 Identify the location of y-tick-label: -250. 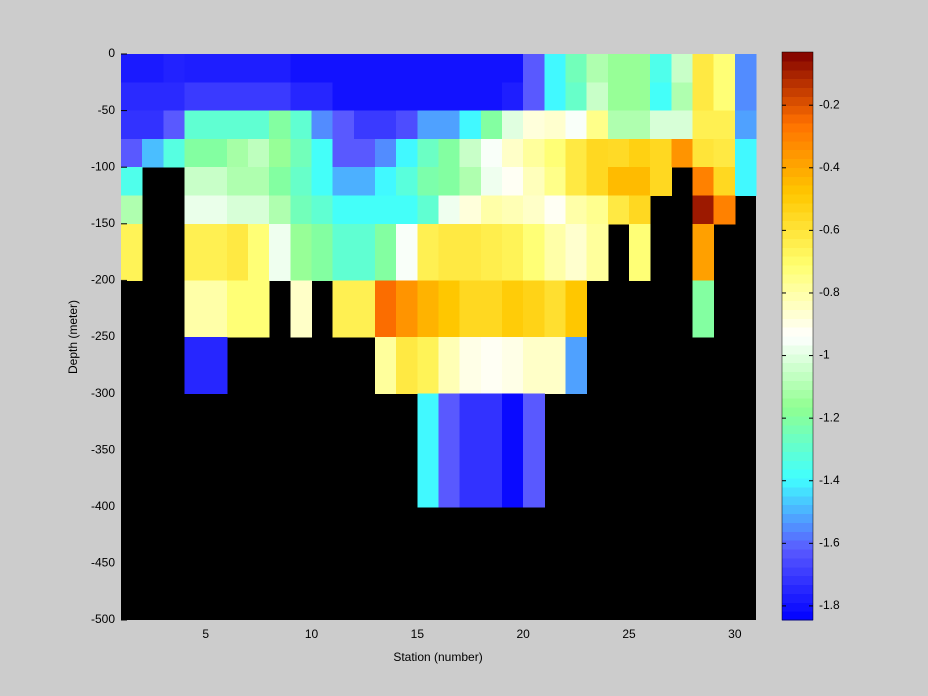
(103, 336).